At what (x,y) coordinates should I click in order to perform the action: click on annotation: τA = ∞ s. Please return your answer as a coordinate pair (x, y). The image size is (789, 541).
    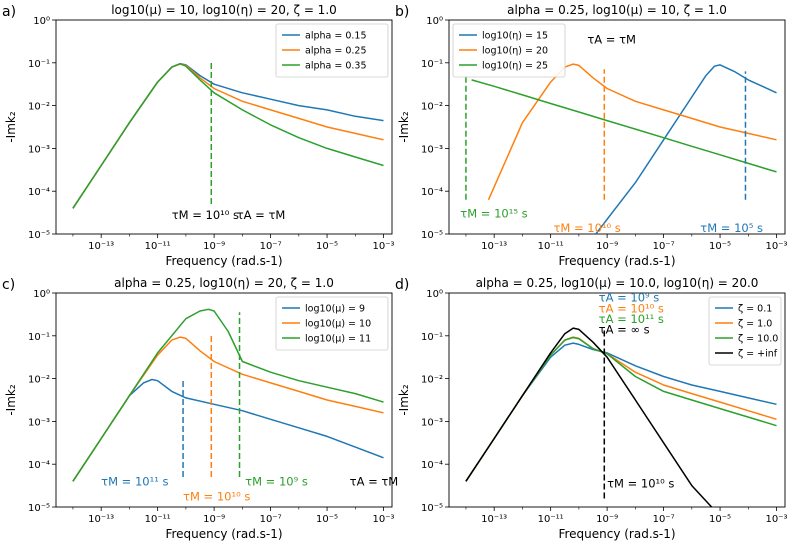
    Looking at the image, I should click on (624, 330).